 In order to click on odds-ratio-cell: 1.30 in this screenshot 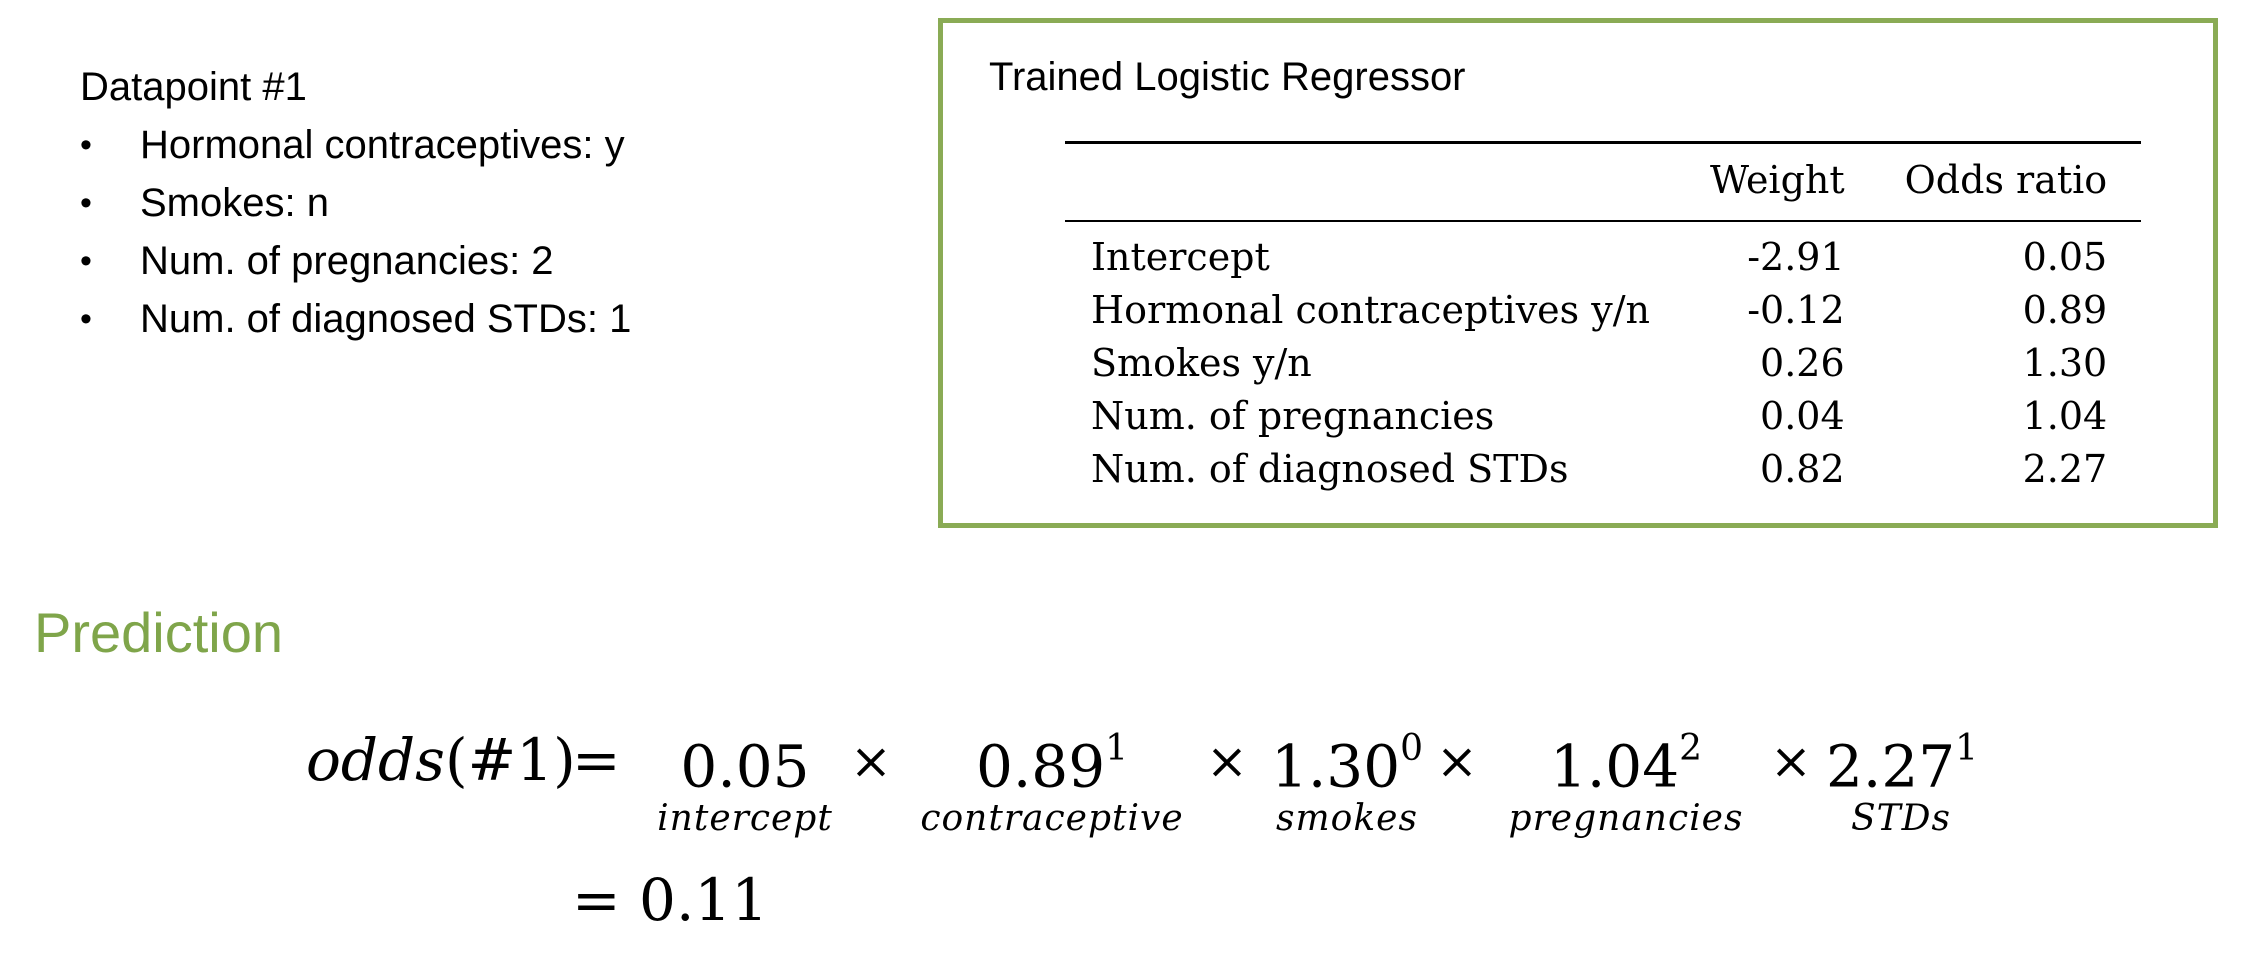, I will do `click(2065, 363)`.